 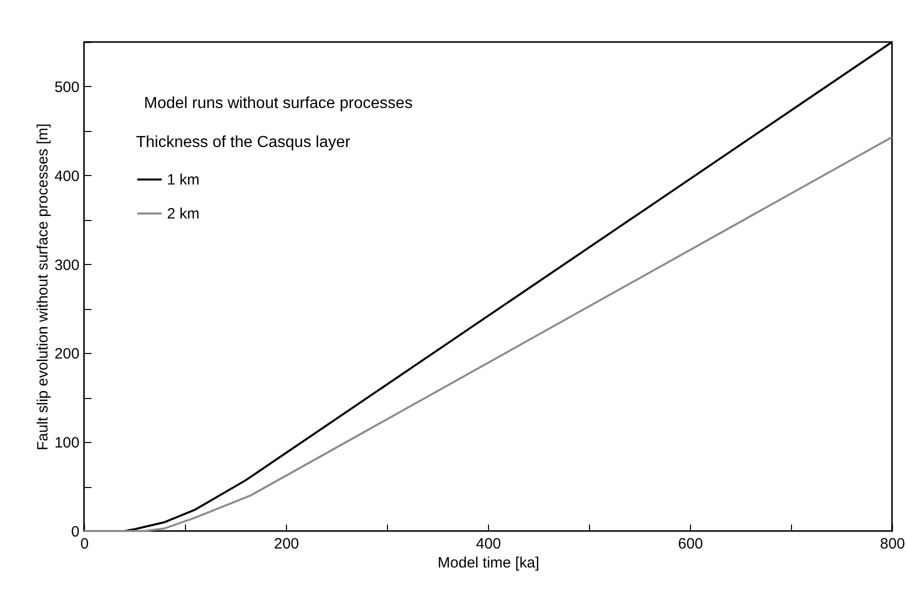 I want to click on legend-label: 1 km, so click(x=183, y=180).